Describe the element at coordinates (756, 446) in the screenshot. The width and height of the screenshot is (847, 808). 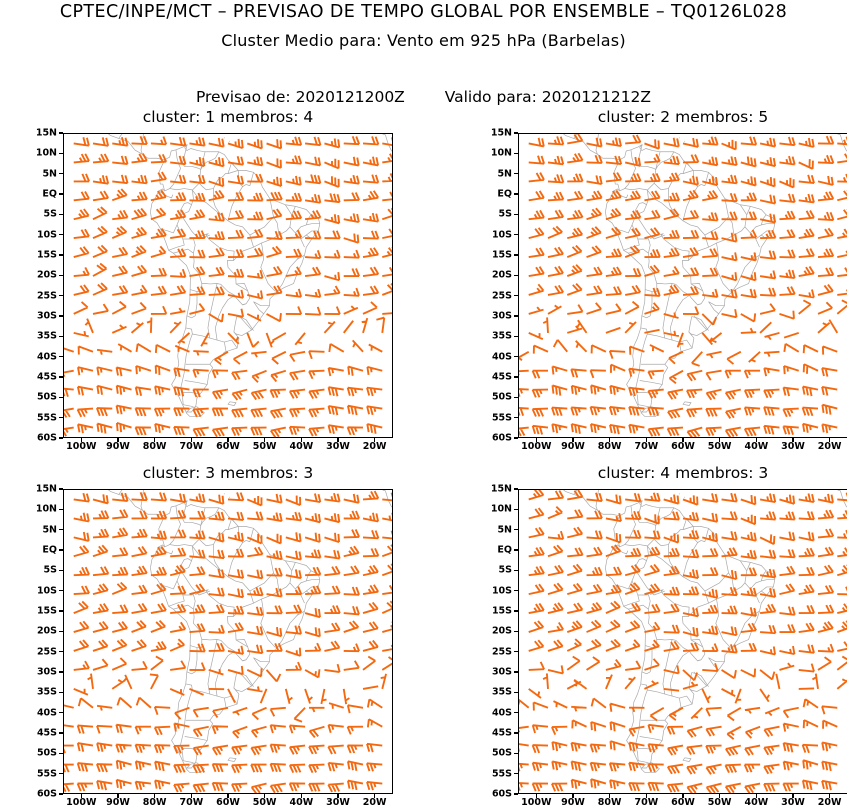
I see `x-axis-label: 40W` at that location.